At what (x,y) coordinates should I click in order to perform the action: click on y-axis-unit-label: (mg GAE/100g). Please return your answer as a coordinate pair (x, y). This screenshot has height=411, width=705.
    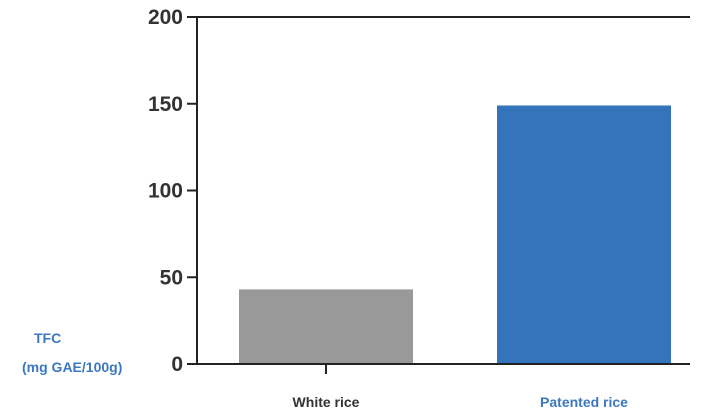
    Looking at the image, I should click on (72, 367).